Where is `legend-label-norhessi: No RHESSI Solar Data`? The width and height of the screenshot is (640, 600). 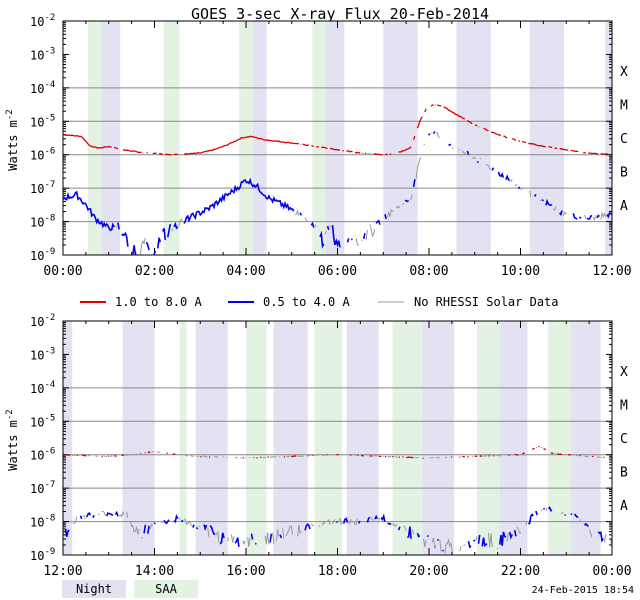 legend-label-norhessi: No RHESSI Solar Data is located at coordinates (486, 302).